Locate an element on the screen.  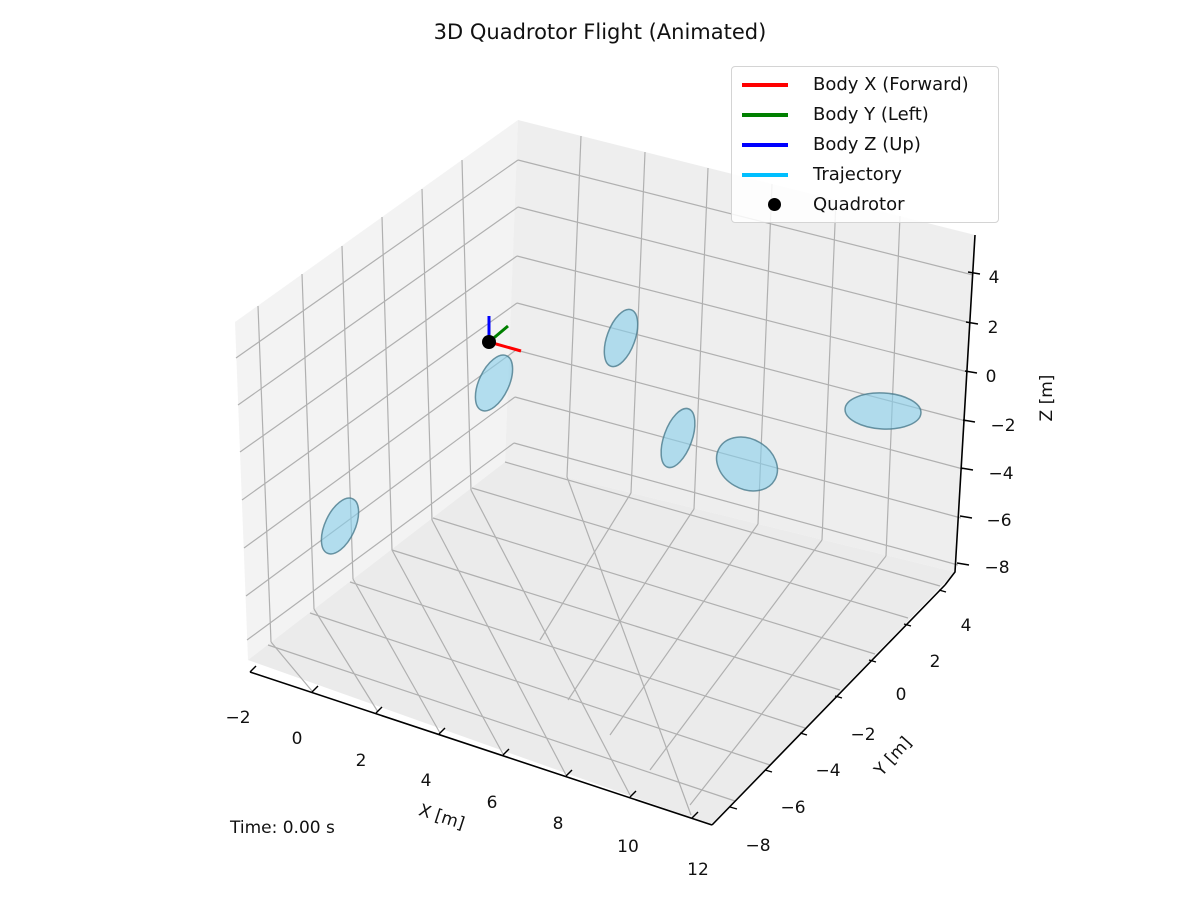
x-tick-label: 12 is located at coordinates (698, 870).